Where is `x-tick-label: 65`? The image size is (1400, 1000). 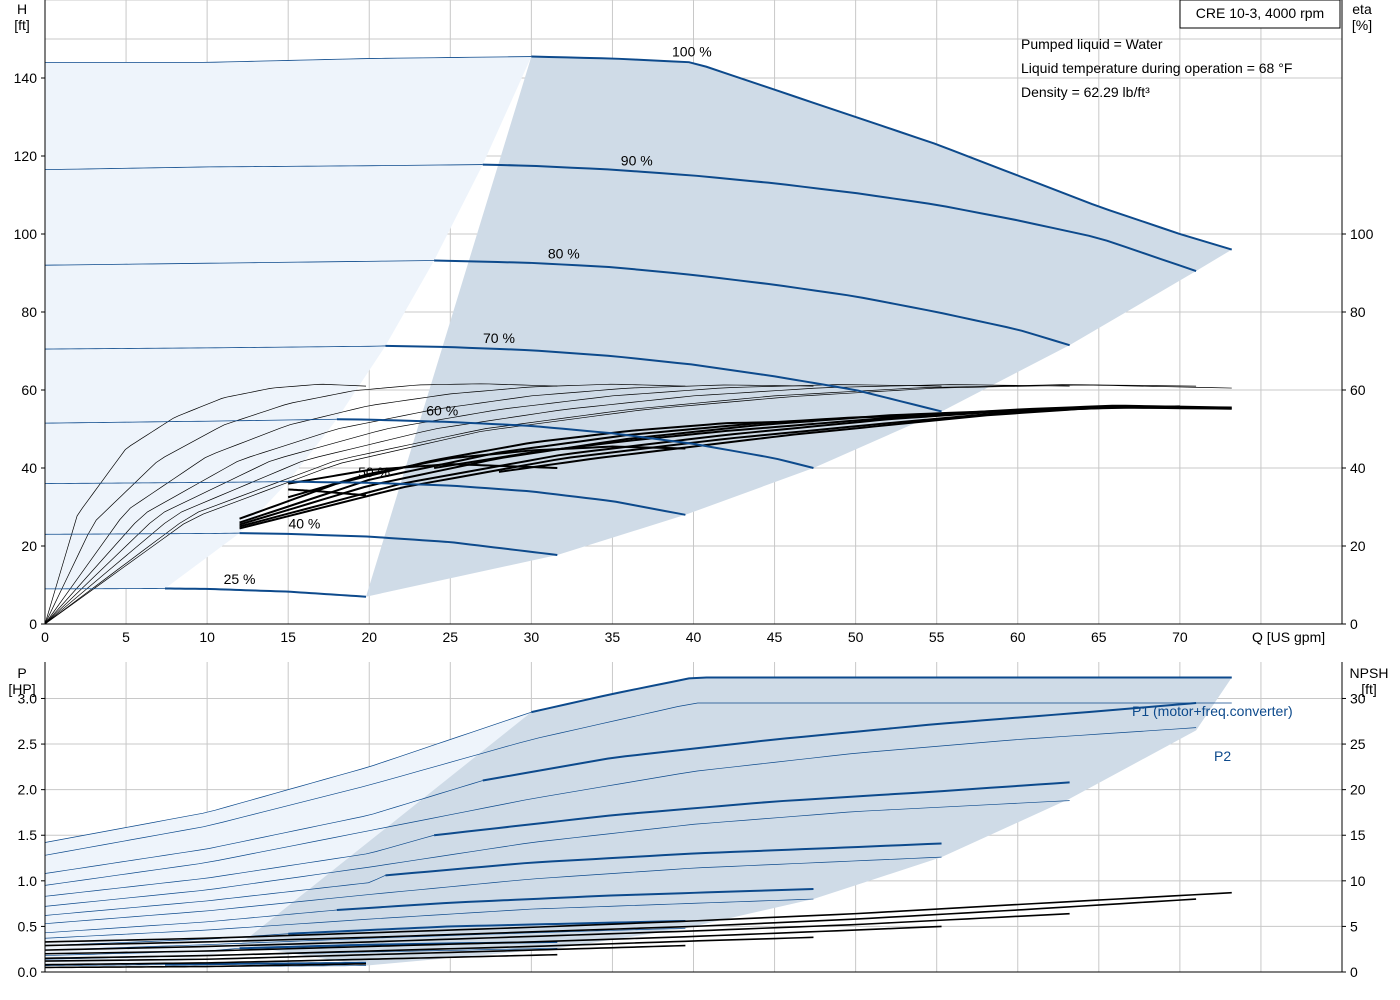 x-tick-label: 65 is located at coordinates (1099, 637).